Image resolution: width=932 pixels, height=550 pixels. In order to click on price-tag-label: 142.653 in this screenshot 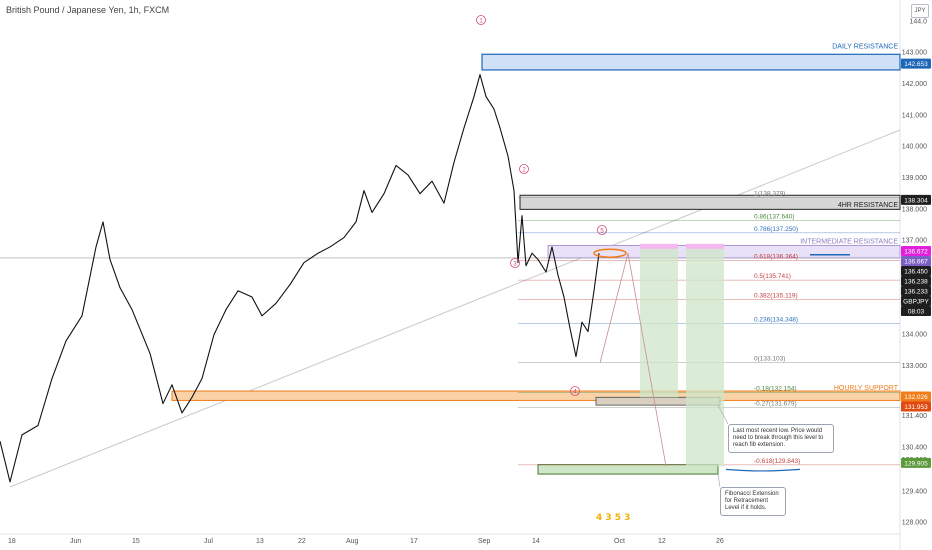, I will do `click(916, 64)`.